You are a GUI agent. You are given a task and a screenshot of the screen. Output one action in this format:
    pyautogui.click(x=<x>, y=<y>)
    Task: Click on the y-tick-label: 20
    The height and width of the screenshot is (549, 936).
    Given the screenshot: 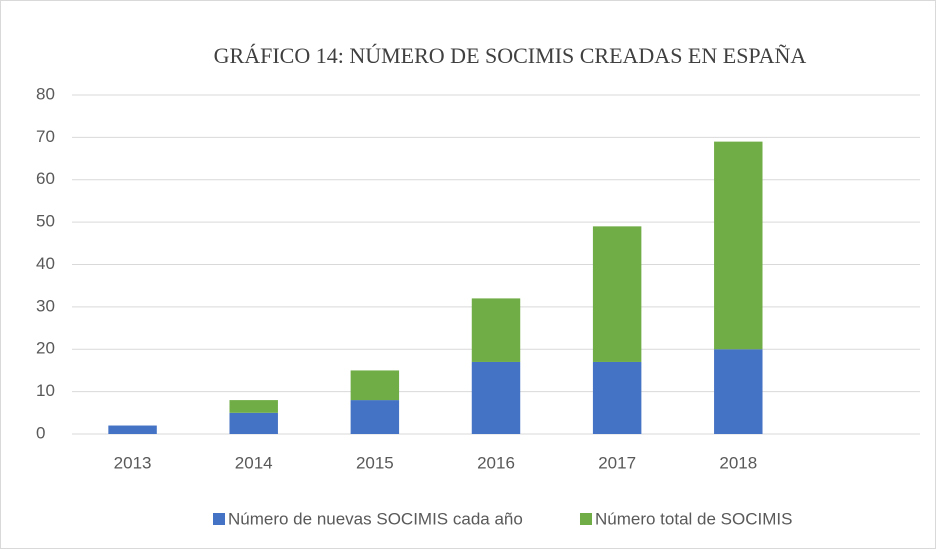 What is the action you would take?
    pyautogui.click(x=45, y=348)
    